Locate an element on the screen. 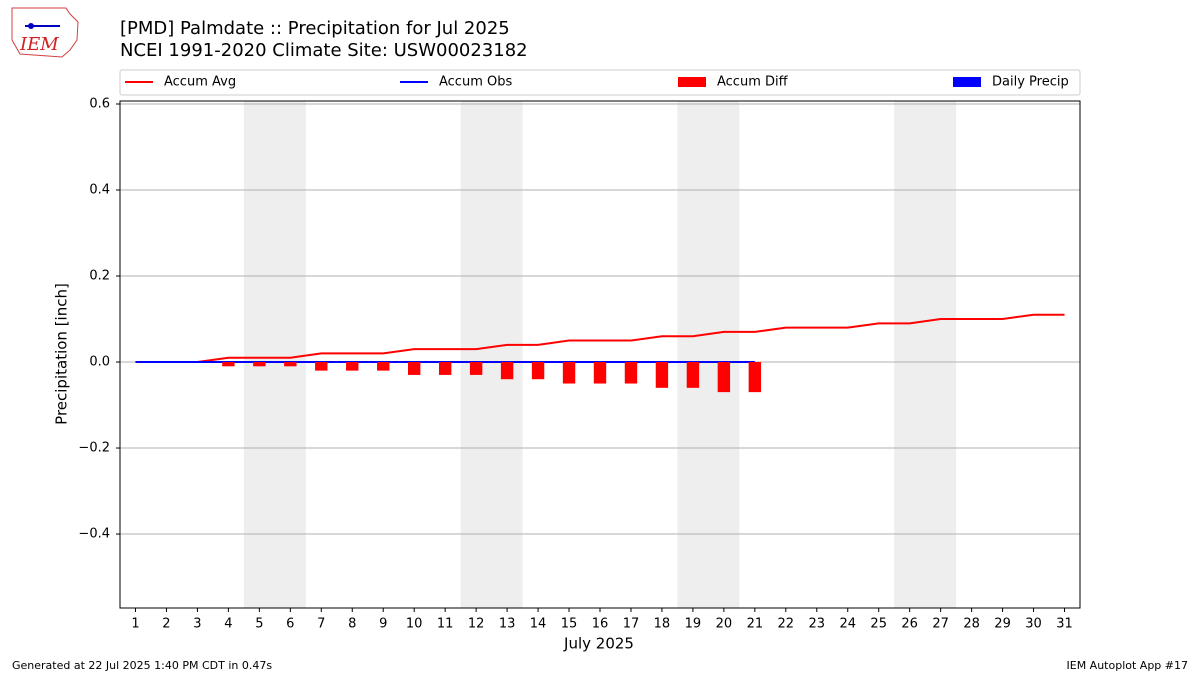 This screenshot has height=675, width=1200. x-tick-label: 18 is located at coordinates (662, 624).